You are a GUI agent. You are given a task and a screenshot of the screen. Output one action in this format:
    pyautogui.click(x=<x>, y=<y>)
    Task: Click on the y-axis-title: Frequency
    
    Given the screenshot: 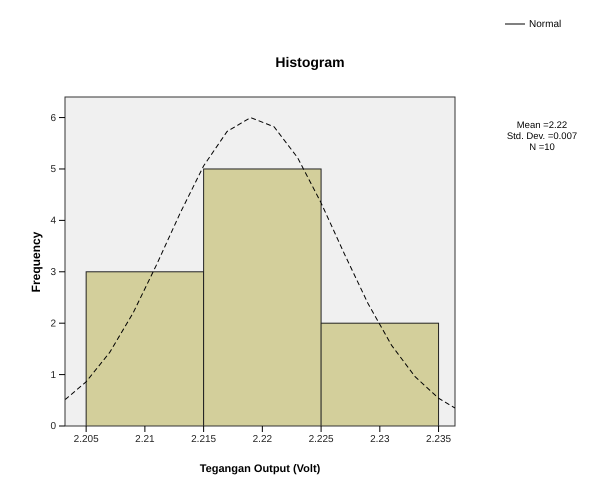 What is the action you would take?
    pyautogui.click(x=36, y=261)
    